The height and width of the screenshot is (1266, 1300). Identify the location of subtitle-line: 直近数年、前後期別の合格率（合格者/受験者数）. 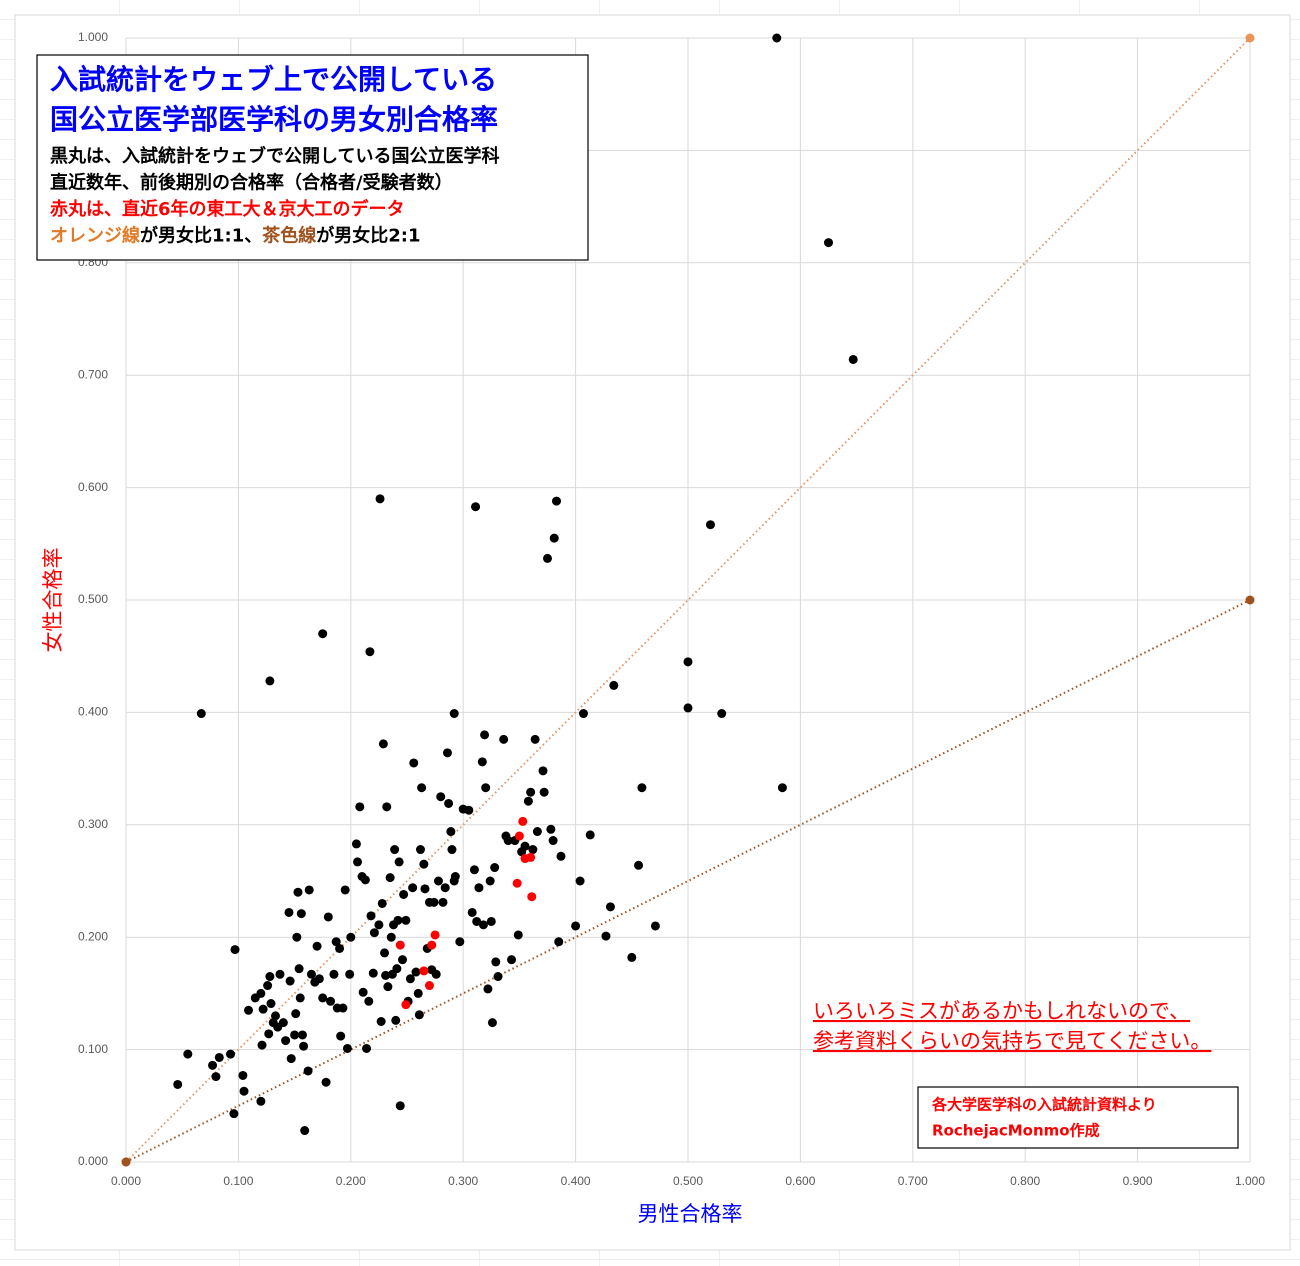
(251, 183).